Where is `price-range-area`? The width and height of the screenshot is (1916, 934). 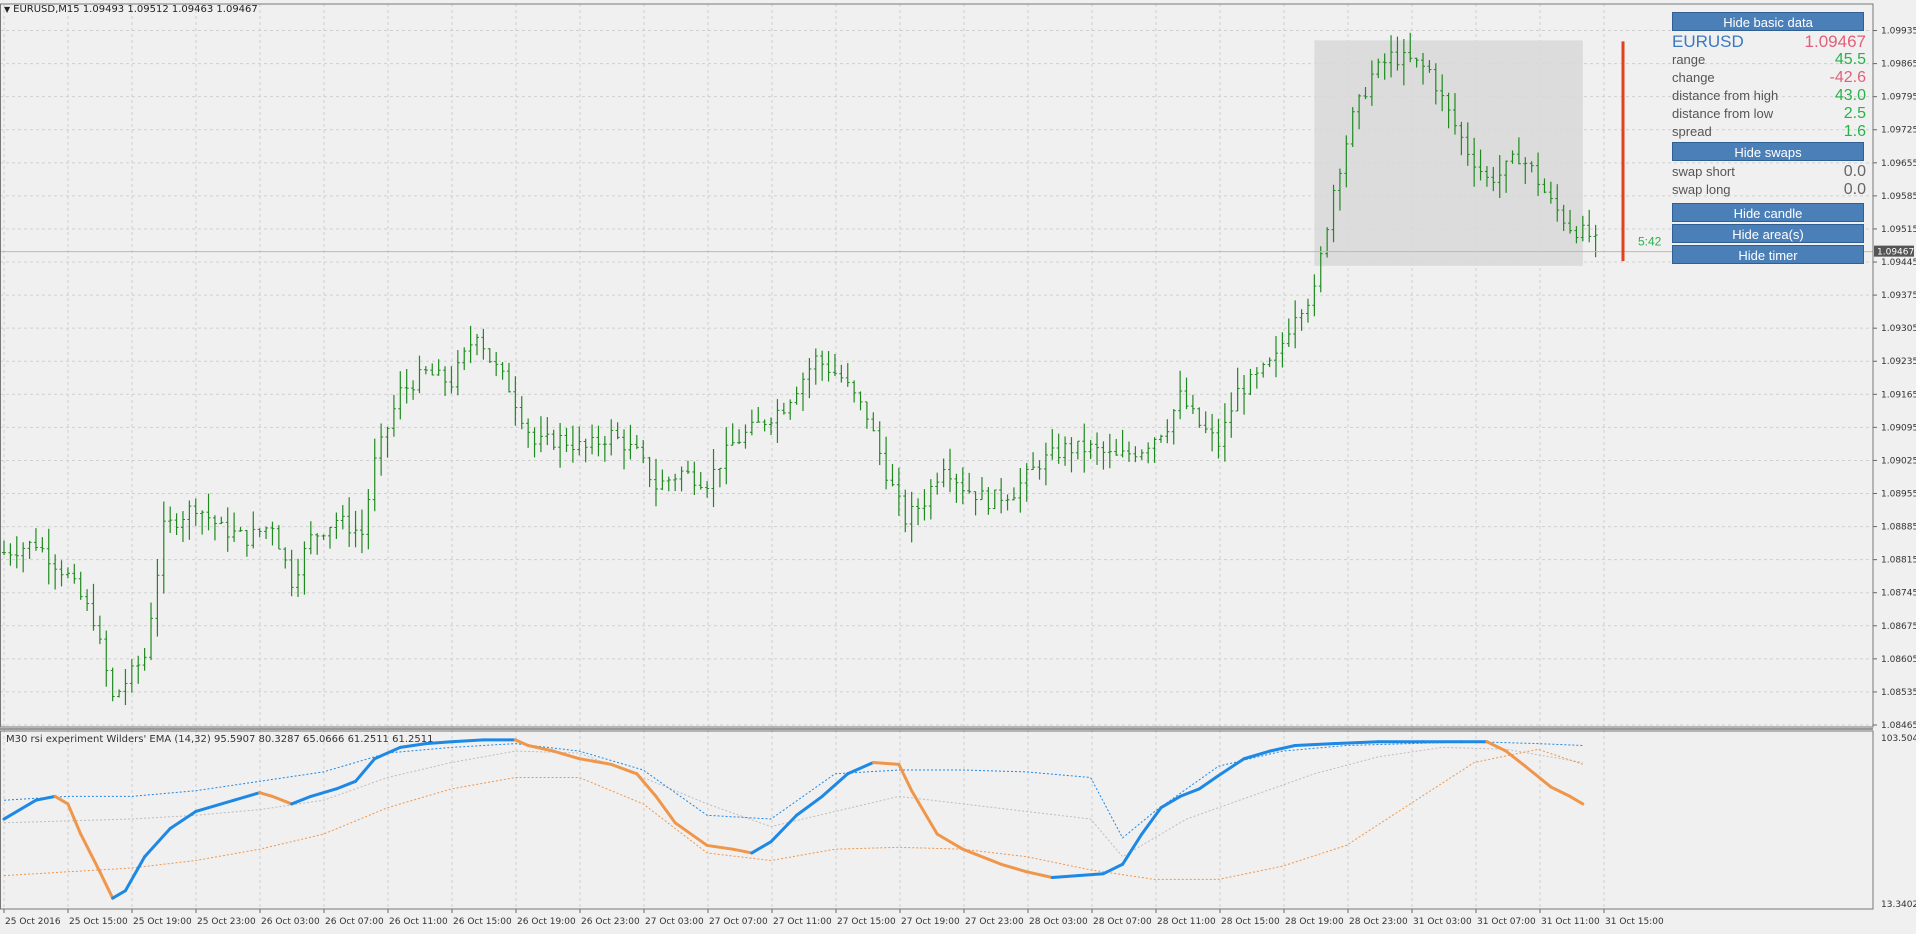 price-range-area is located at coordinates (1448, 153).